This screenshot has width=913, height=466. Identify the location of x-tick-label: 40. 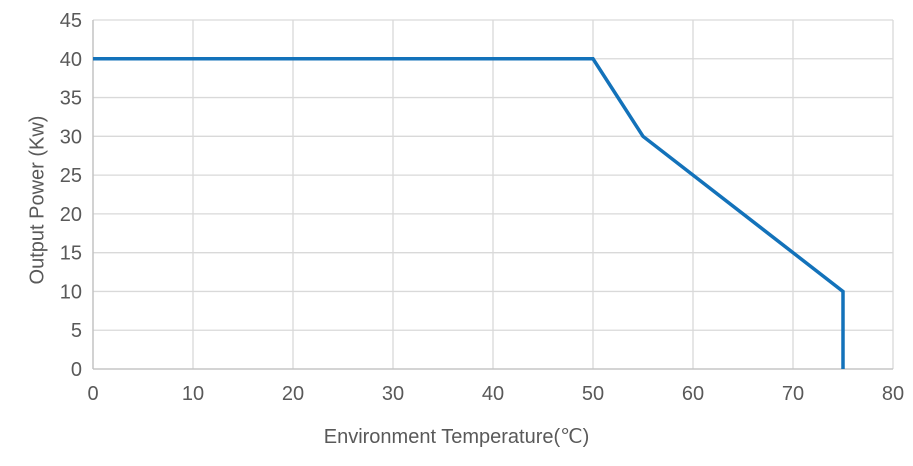
(493, 394).